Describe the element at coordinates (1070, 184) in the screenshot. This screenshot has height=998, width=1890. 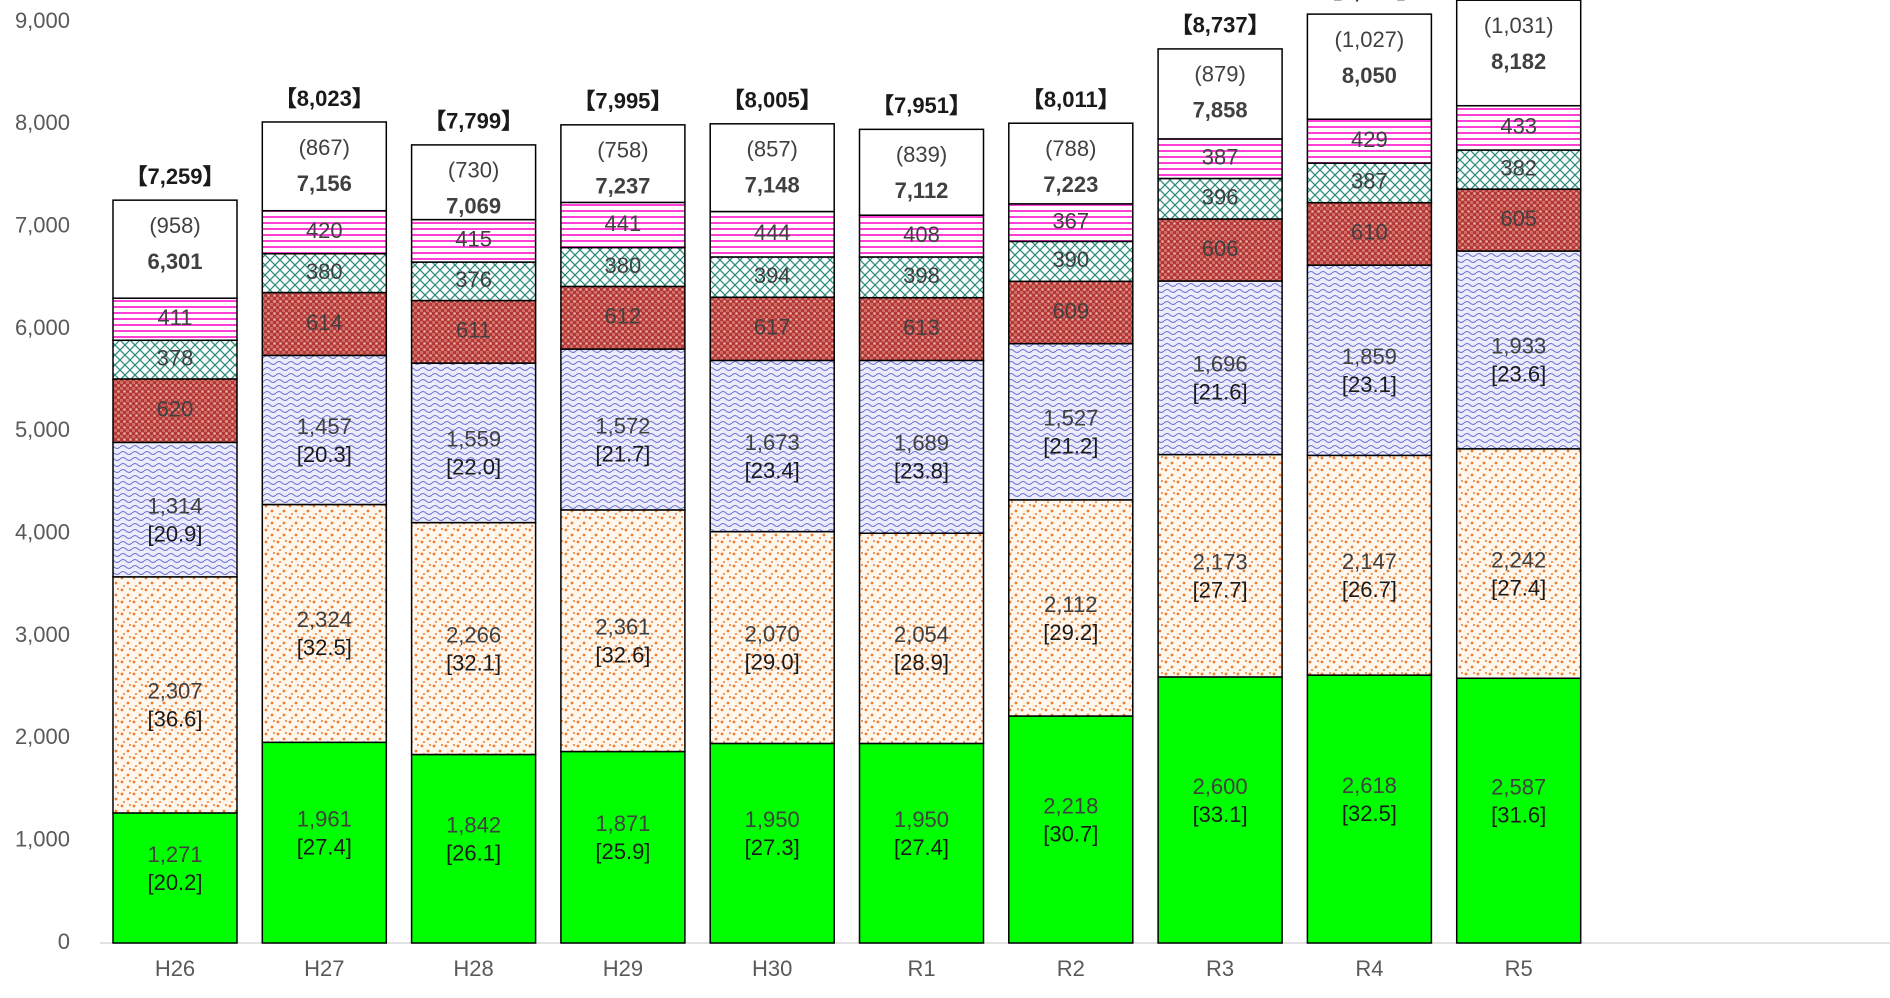
I see `subtotal-label: 7,223` at that location.